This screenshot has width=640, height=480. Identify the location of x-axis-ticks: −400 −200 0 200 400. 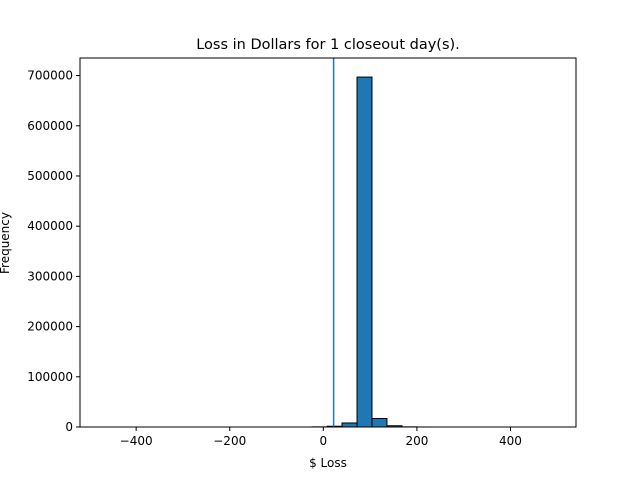
(321, 437).